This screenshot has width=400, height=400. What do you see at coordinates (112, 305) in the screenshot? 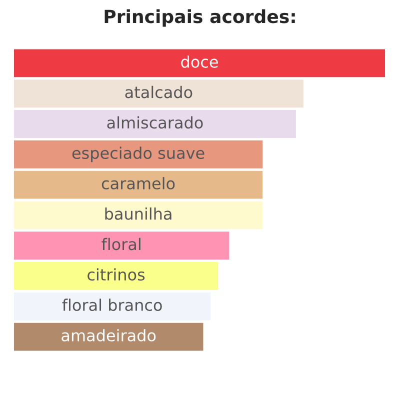
I see `y-tick-label: floral branco` at bounding box center [112, 305].